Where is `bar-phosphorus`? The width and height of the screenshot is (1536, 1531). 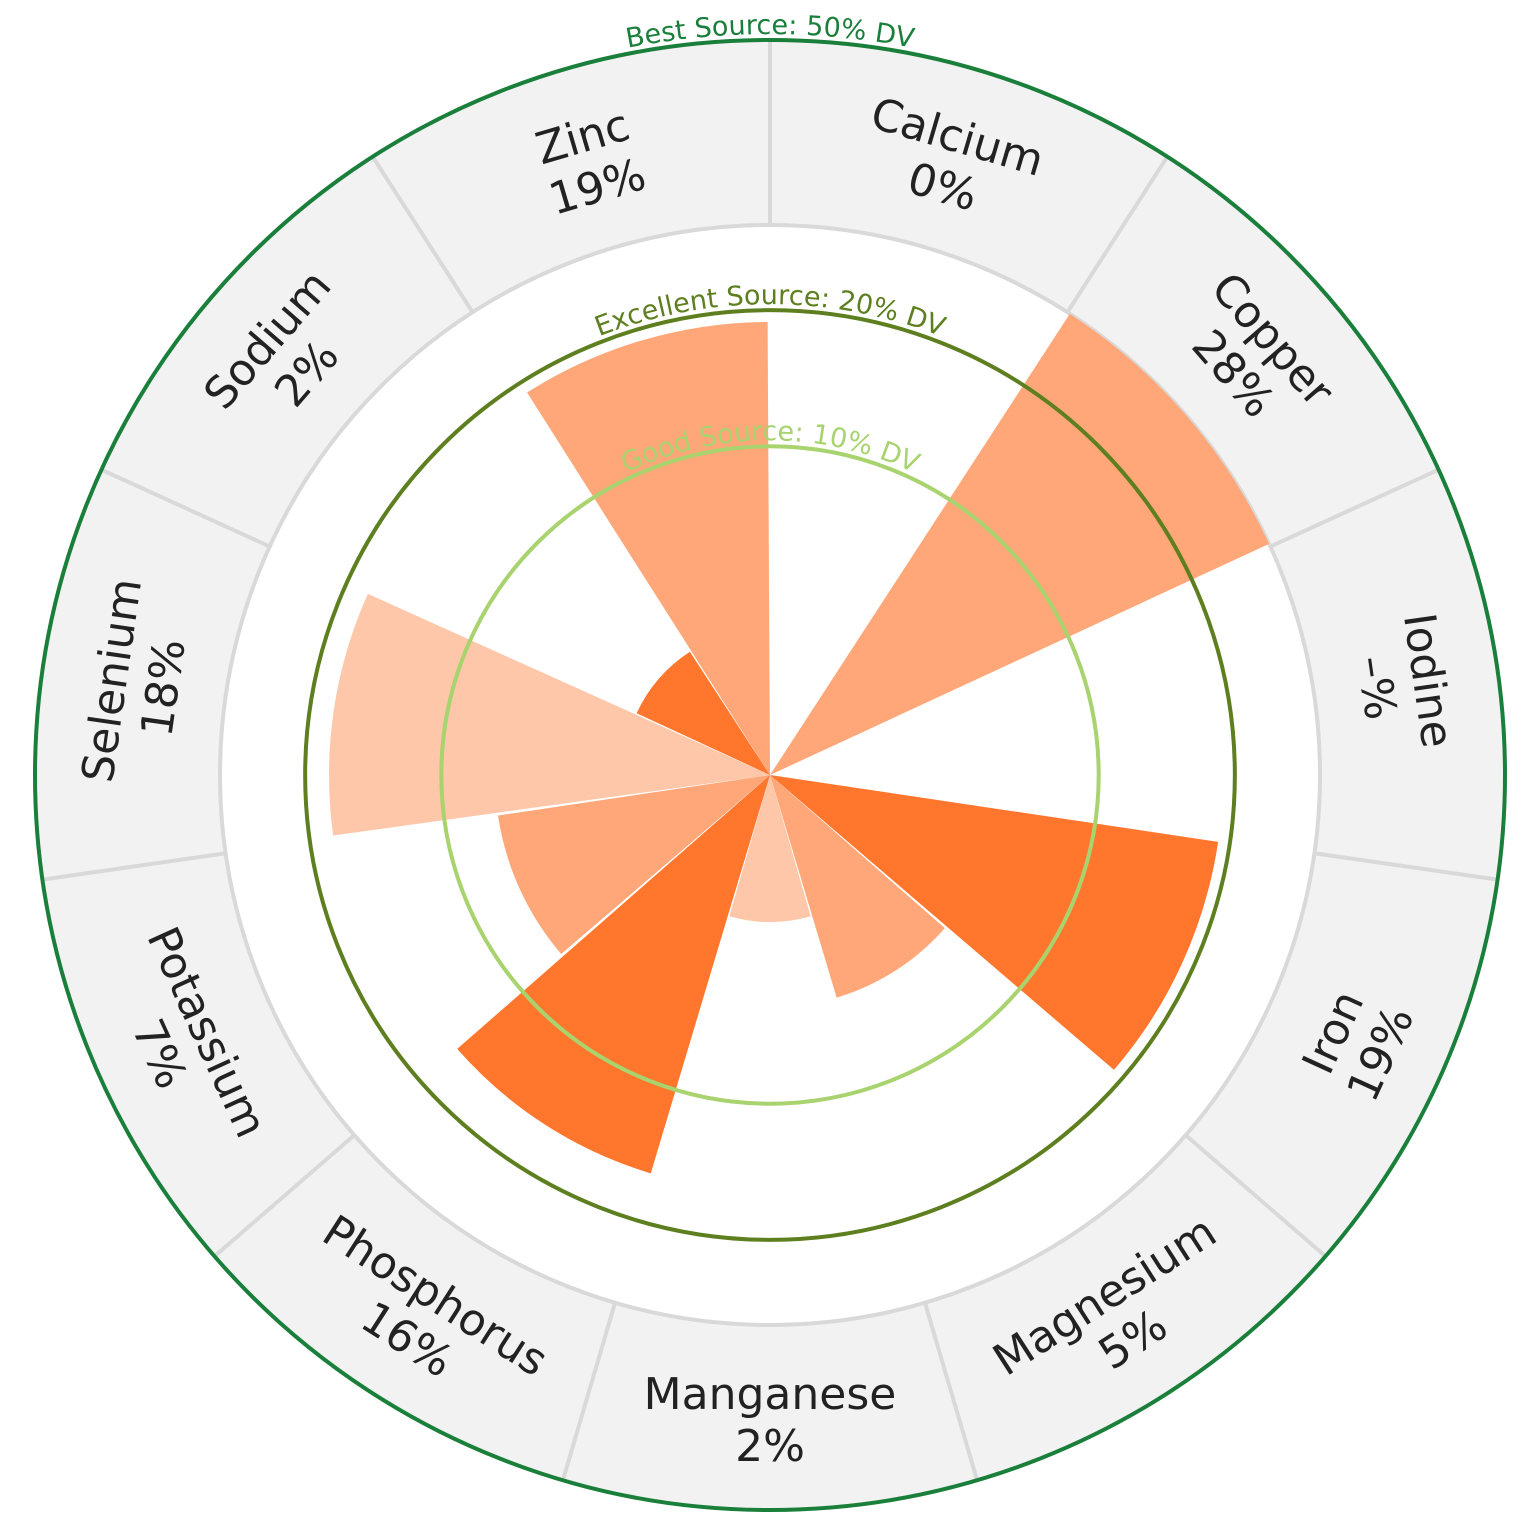
bar-phosphorus is located at coordinates (613, 974).